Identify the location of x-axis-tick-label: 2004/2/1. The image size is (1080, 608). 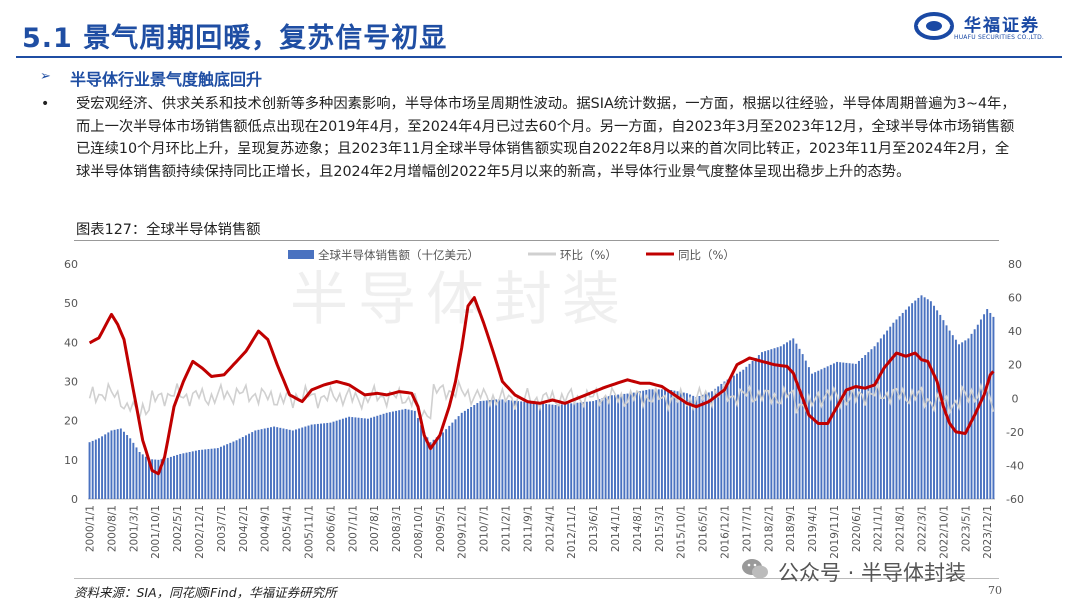
(244, 528).